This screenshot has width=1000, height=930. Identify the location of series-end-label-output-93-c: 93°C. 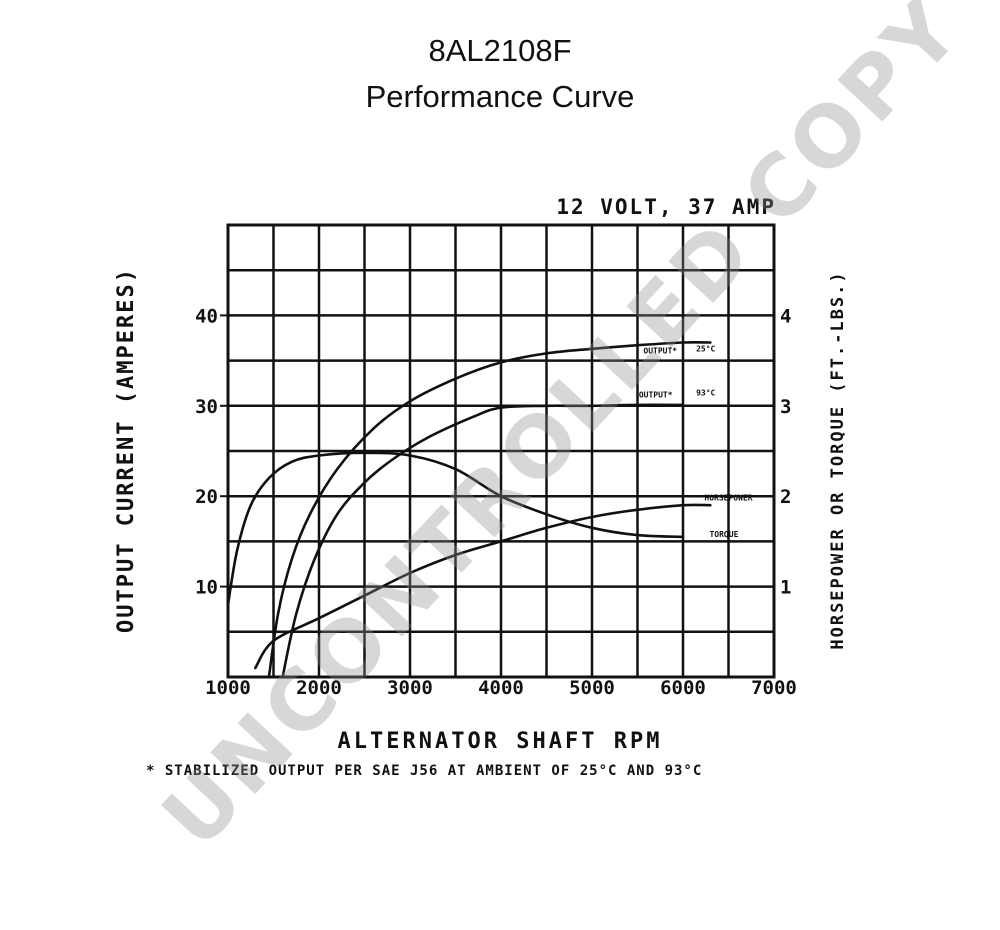
(705, 393).